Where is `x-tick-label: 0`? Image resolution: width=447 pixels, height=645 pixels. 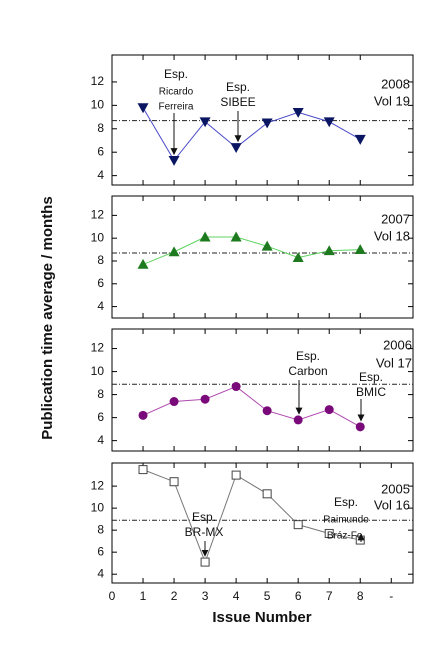 x-tick-label: 0 is located at coordinates (112, 596).